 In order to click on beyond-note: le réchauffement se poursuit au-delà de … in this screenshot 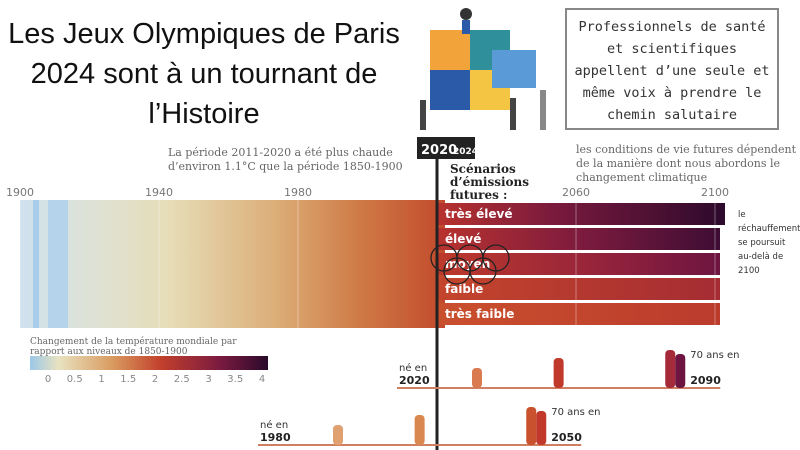, I will do `click(769, 243)`.